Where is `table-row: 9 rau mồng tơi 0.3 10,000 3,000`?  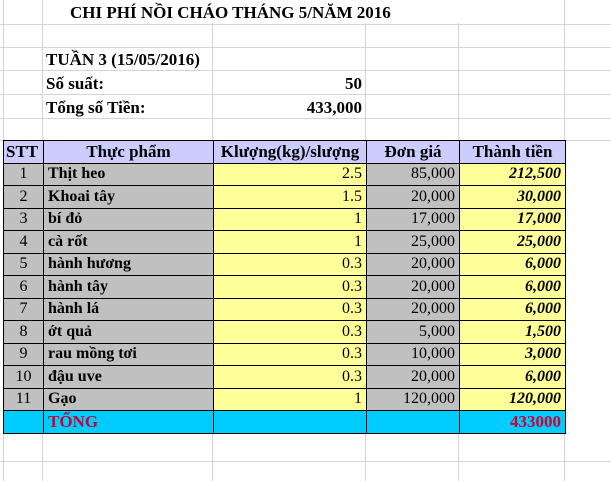 table-row: 9 rau mồng tơi 0.3 10,000 3,000 is located at coordinates (284, 354).